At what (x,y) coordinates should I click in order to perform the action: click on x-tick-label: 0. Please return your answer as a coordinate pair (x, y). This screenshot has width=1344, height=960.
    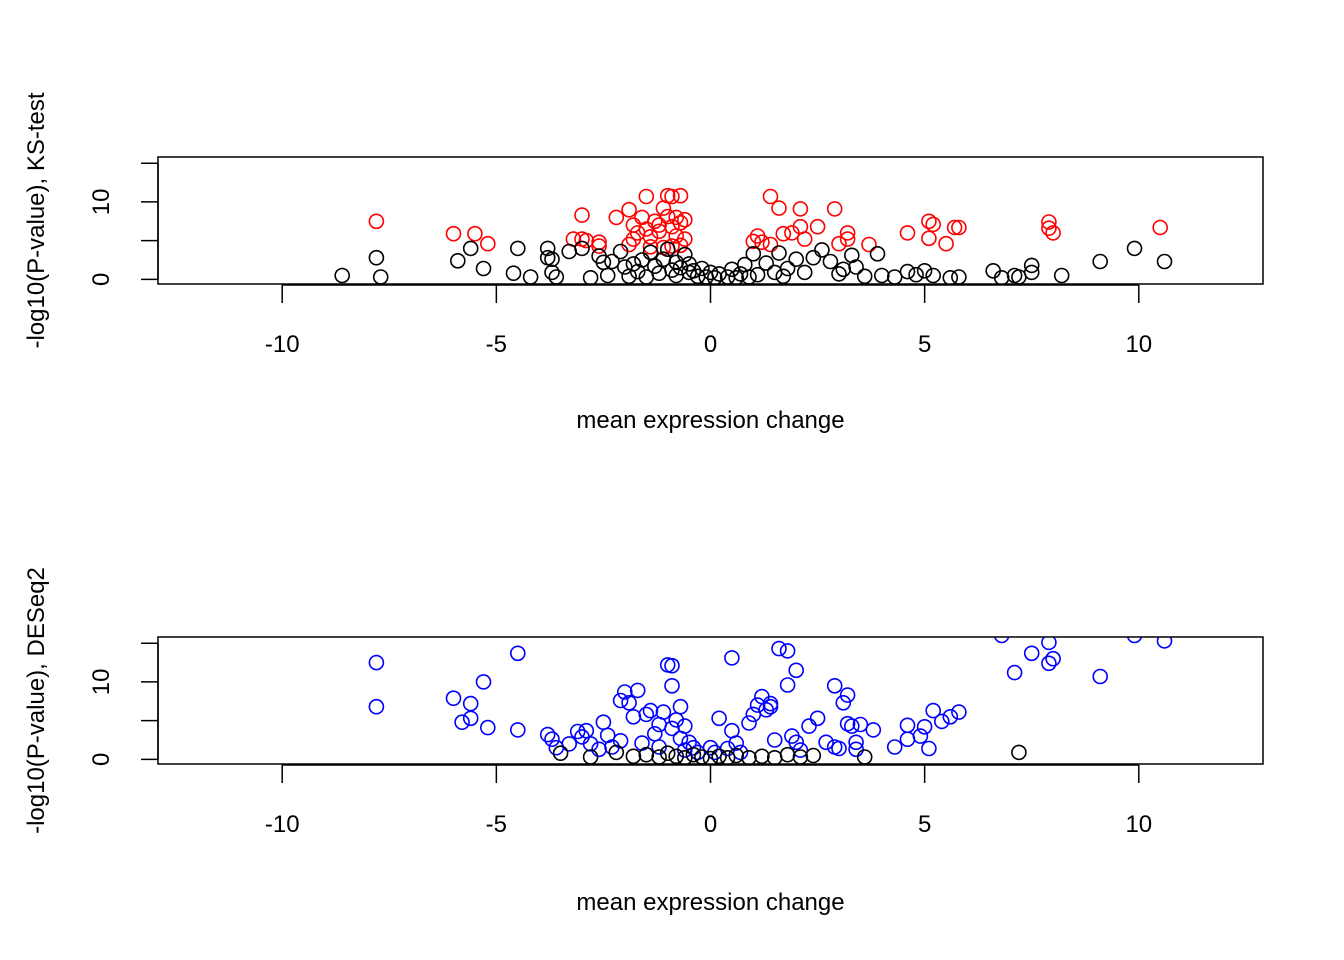
    Looking at the image, I should click on (710, 344).